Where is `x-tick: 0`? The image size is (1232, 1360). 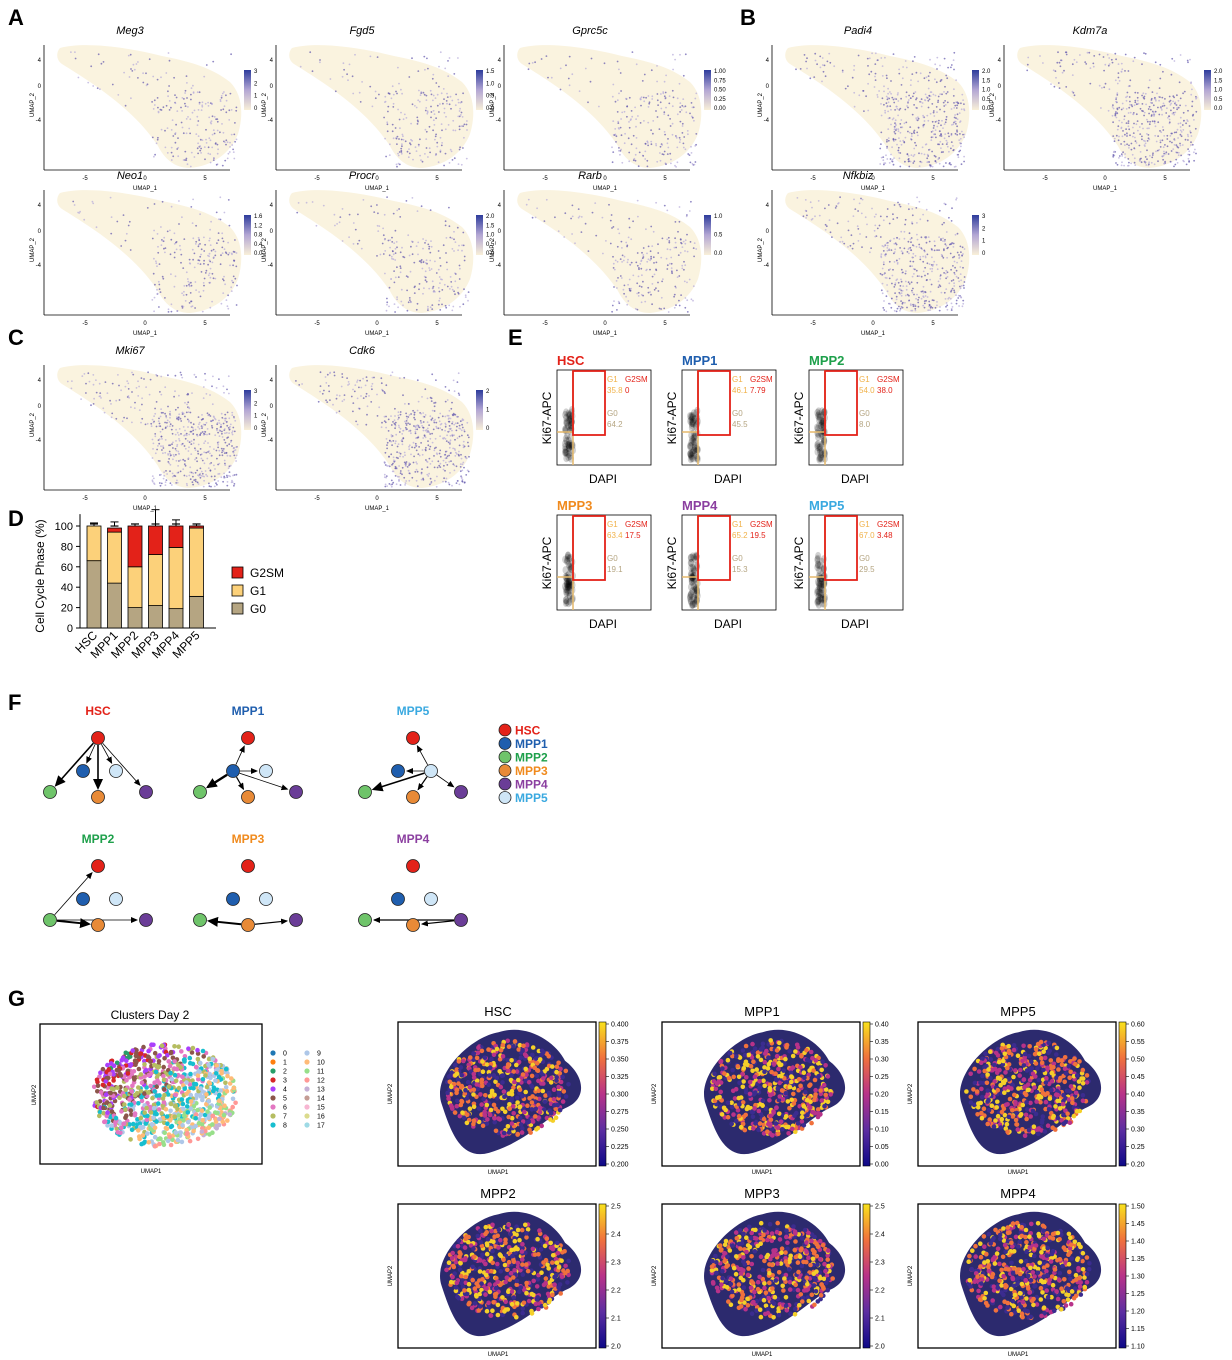
x-tick: 0 is located at coordinates (377, 324).